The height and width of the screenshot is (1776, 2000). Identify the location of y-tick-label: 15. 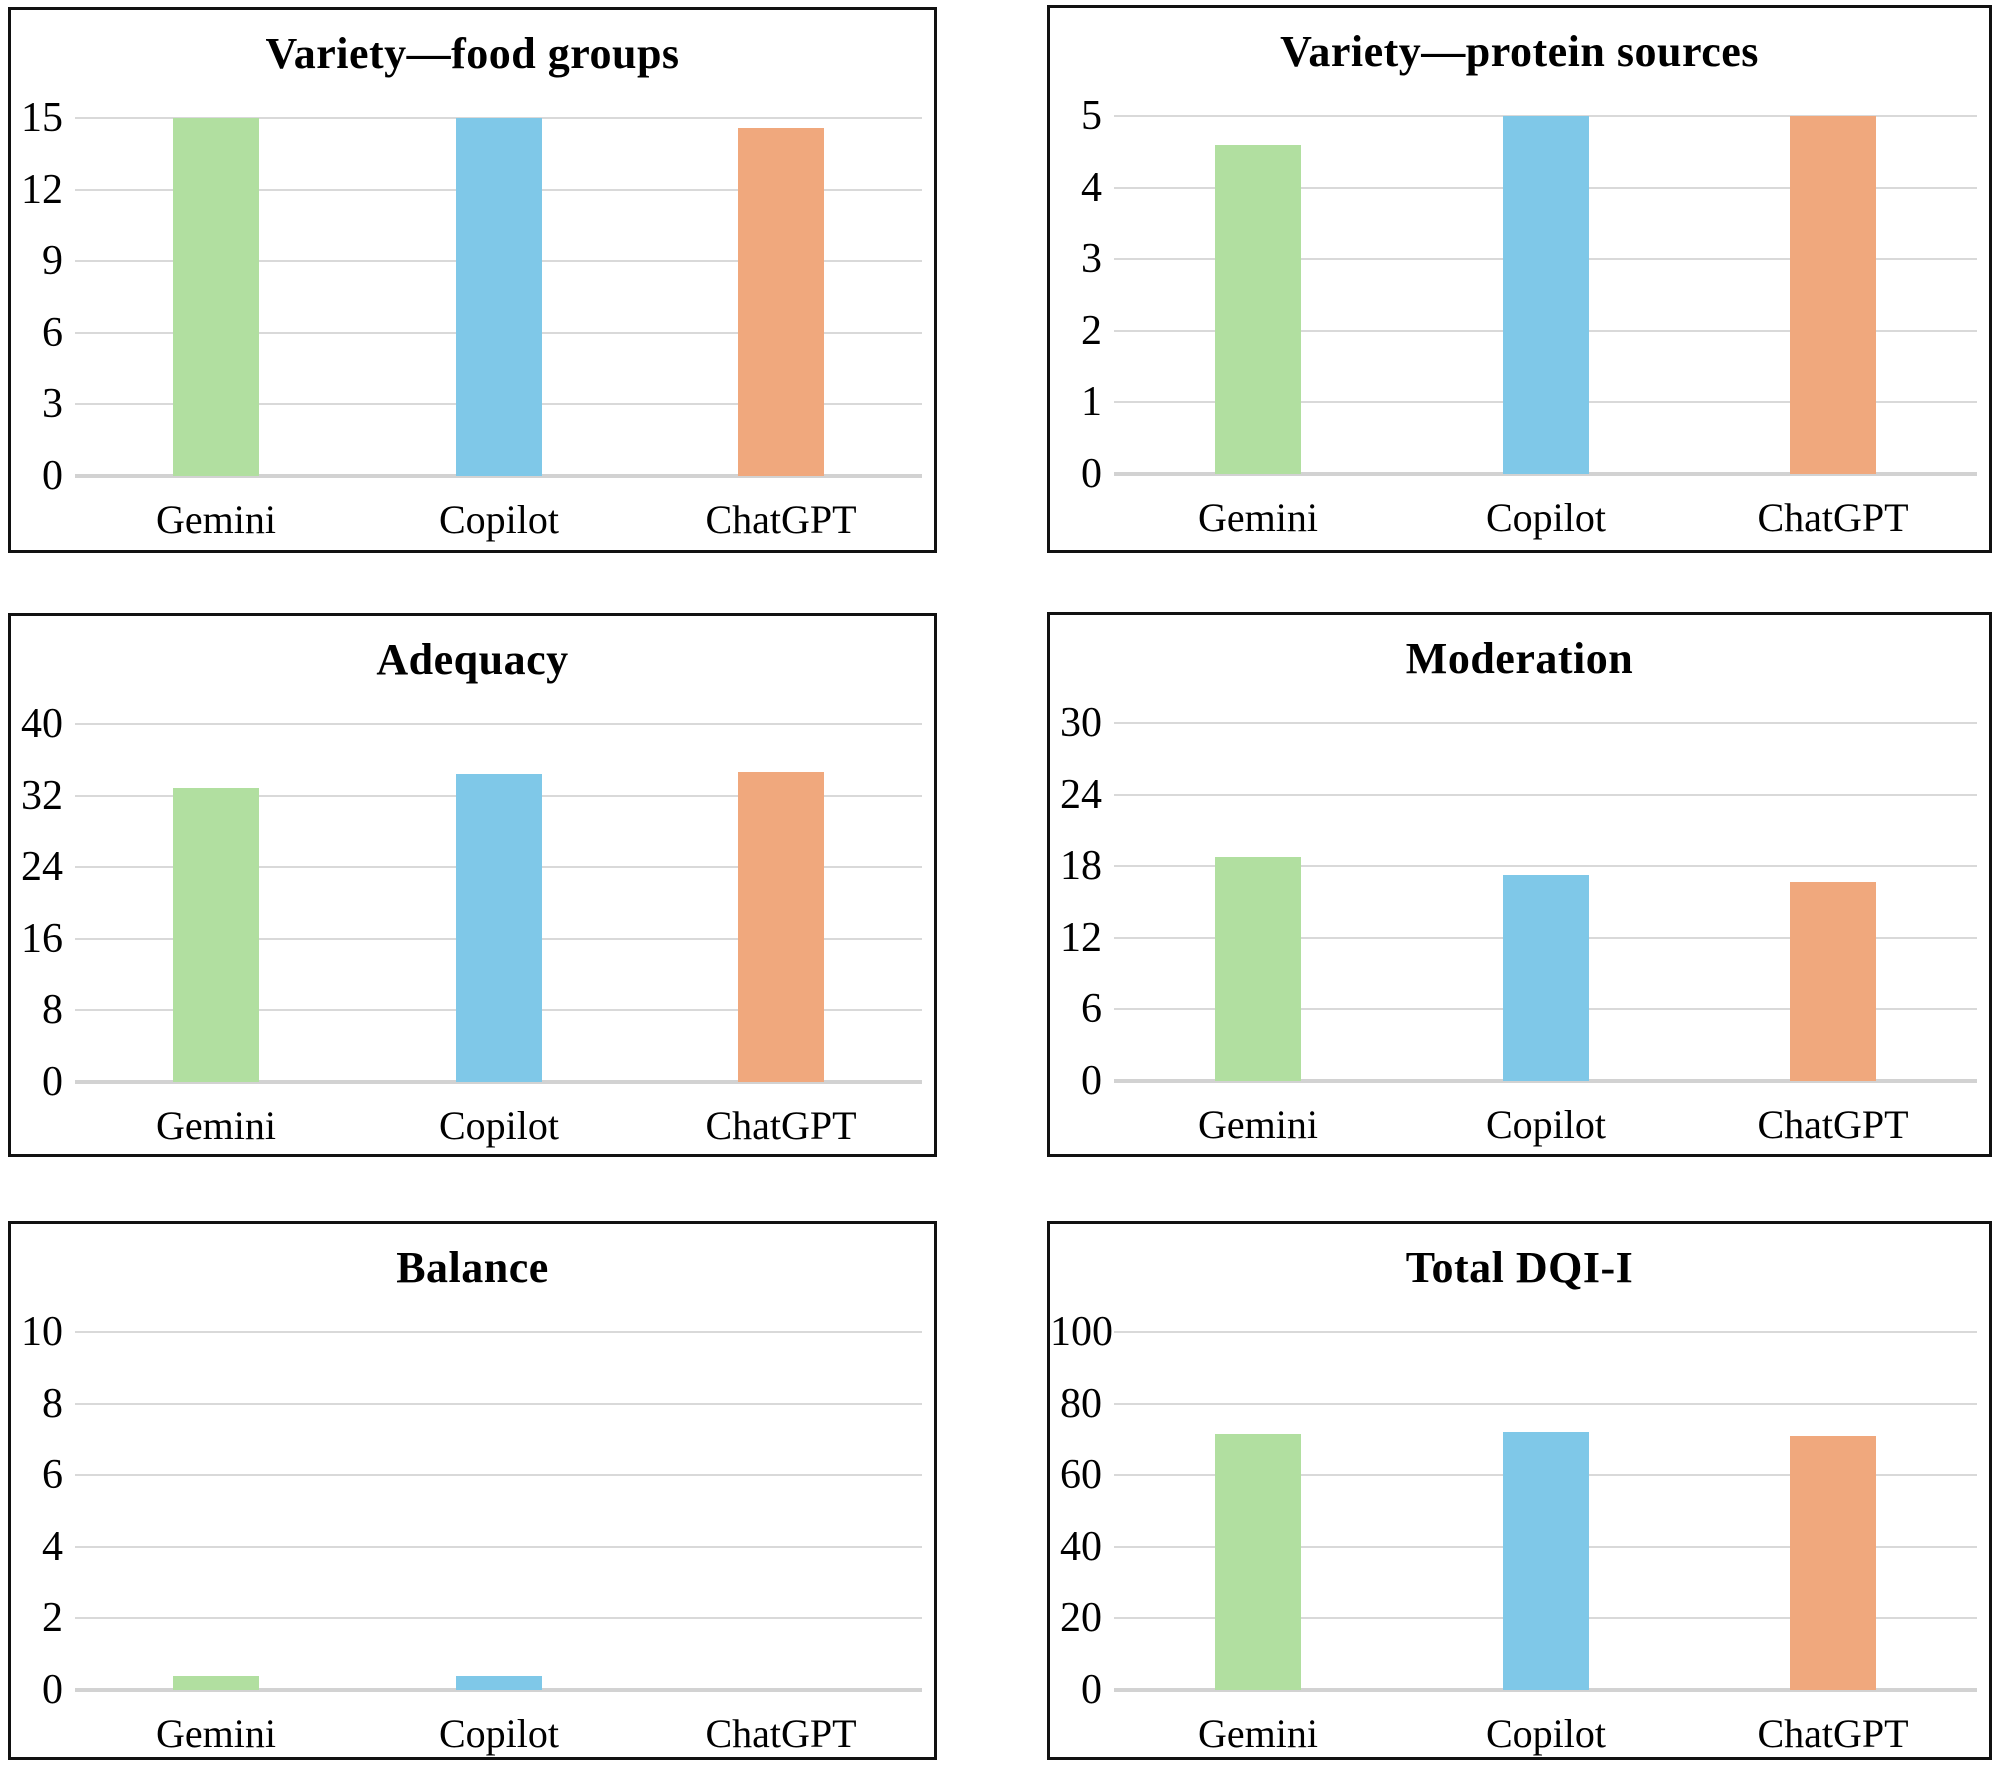
(42, 118).